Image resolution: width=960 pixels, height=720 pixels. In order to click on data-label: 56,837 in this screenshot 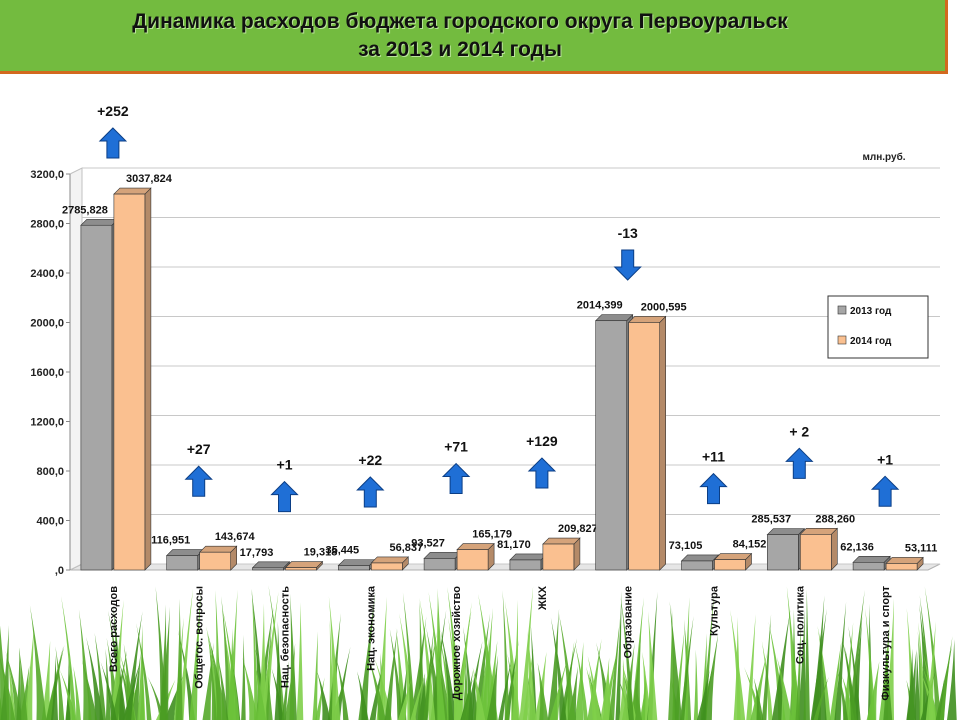, I will do `click(406, 548)`.